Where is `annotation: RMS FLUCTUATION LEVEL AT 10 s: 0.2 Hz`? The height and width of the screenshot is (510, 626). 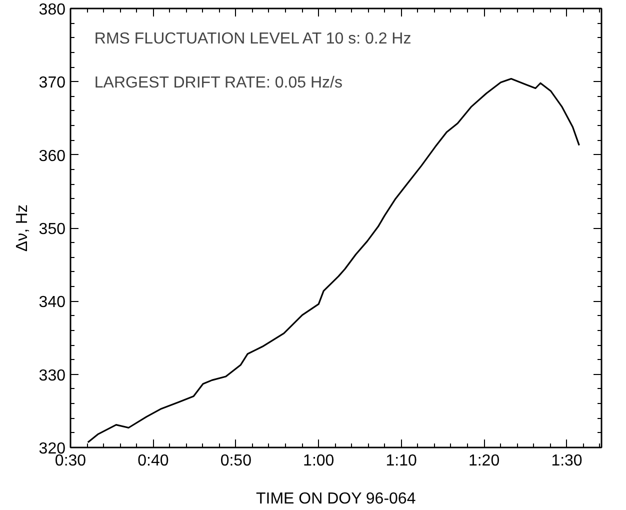
annotation: RMS FLUCTUATION LEVEL AT 10 s: 0.2 Hz is located at coordinates (253, 39).